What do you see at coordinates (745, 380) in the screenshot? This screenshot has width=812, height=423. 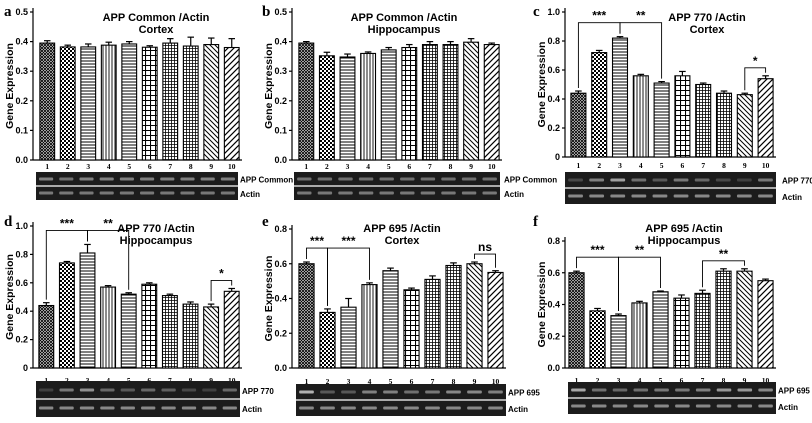 I see `x-tick-label: 9` at bounding box center [745, 380].